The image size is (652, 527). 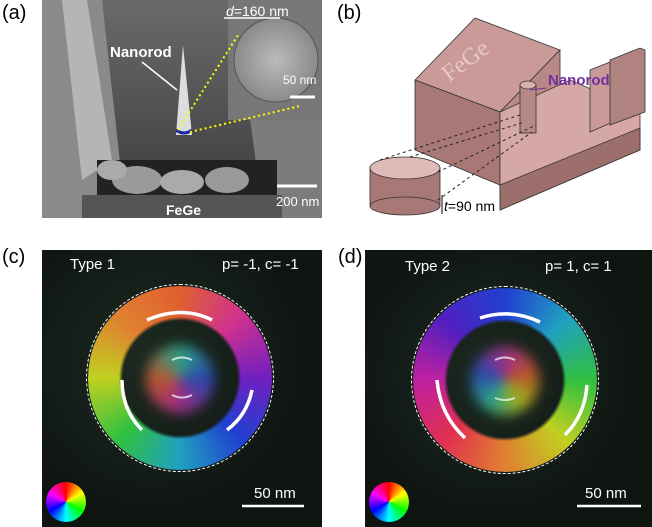 I want to click on thickness-label: t=90 nm, so click(x=469, y=206).